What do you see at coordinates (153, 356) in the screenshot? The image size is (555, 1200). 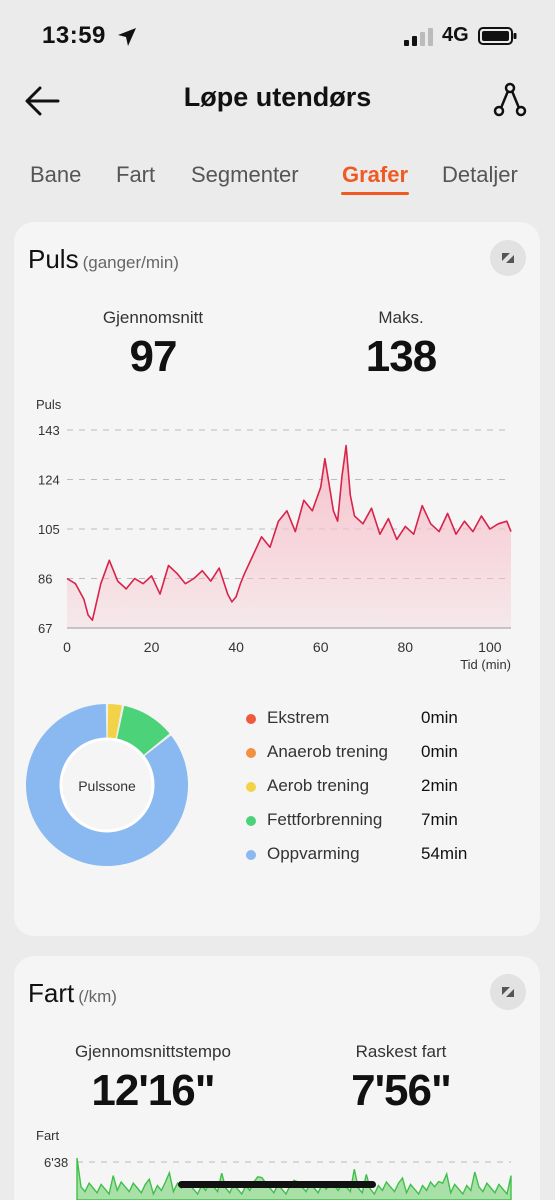 I see `avg-pulse-value: 97` at bounding box center [153, 356].